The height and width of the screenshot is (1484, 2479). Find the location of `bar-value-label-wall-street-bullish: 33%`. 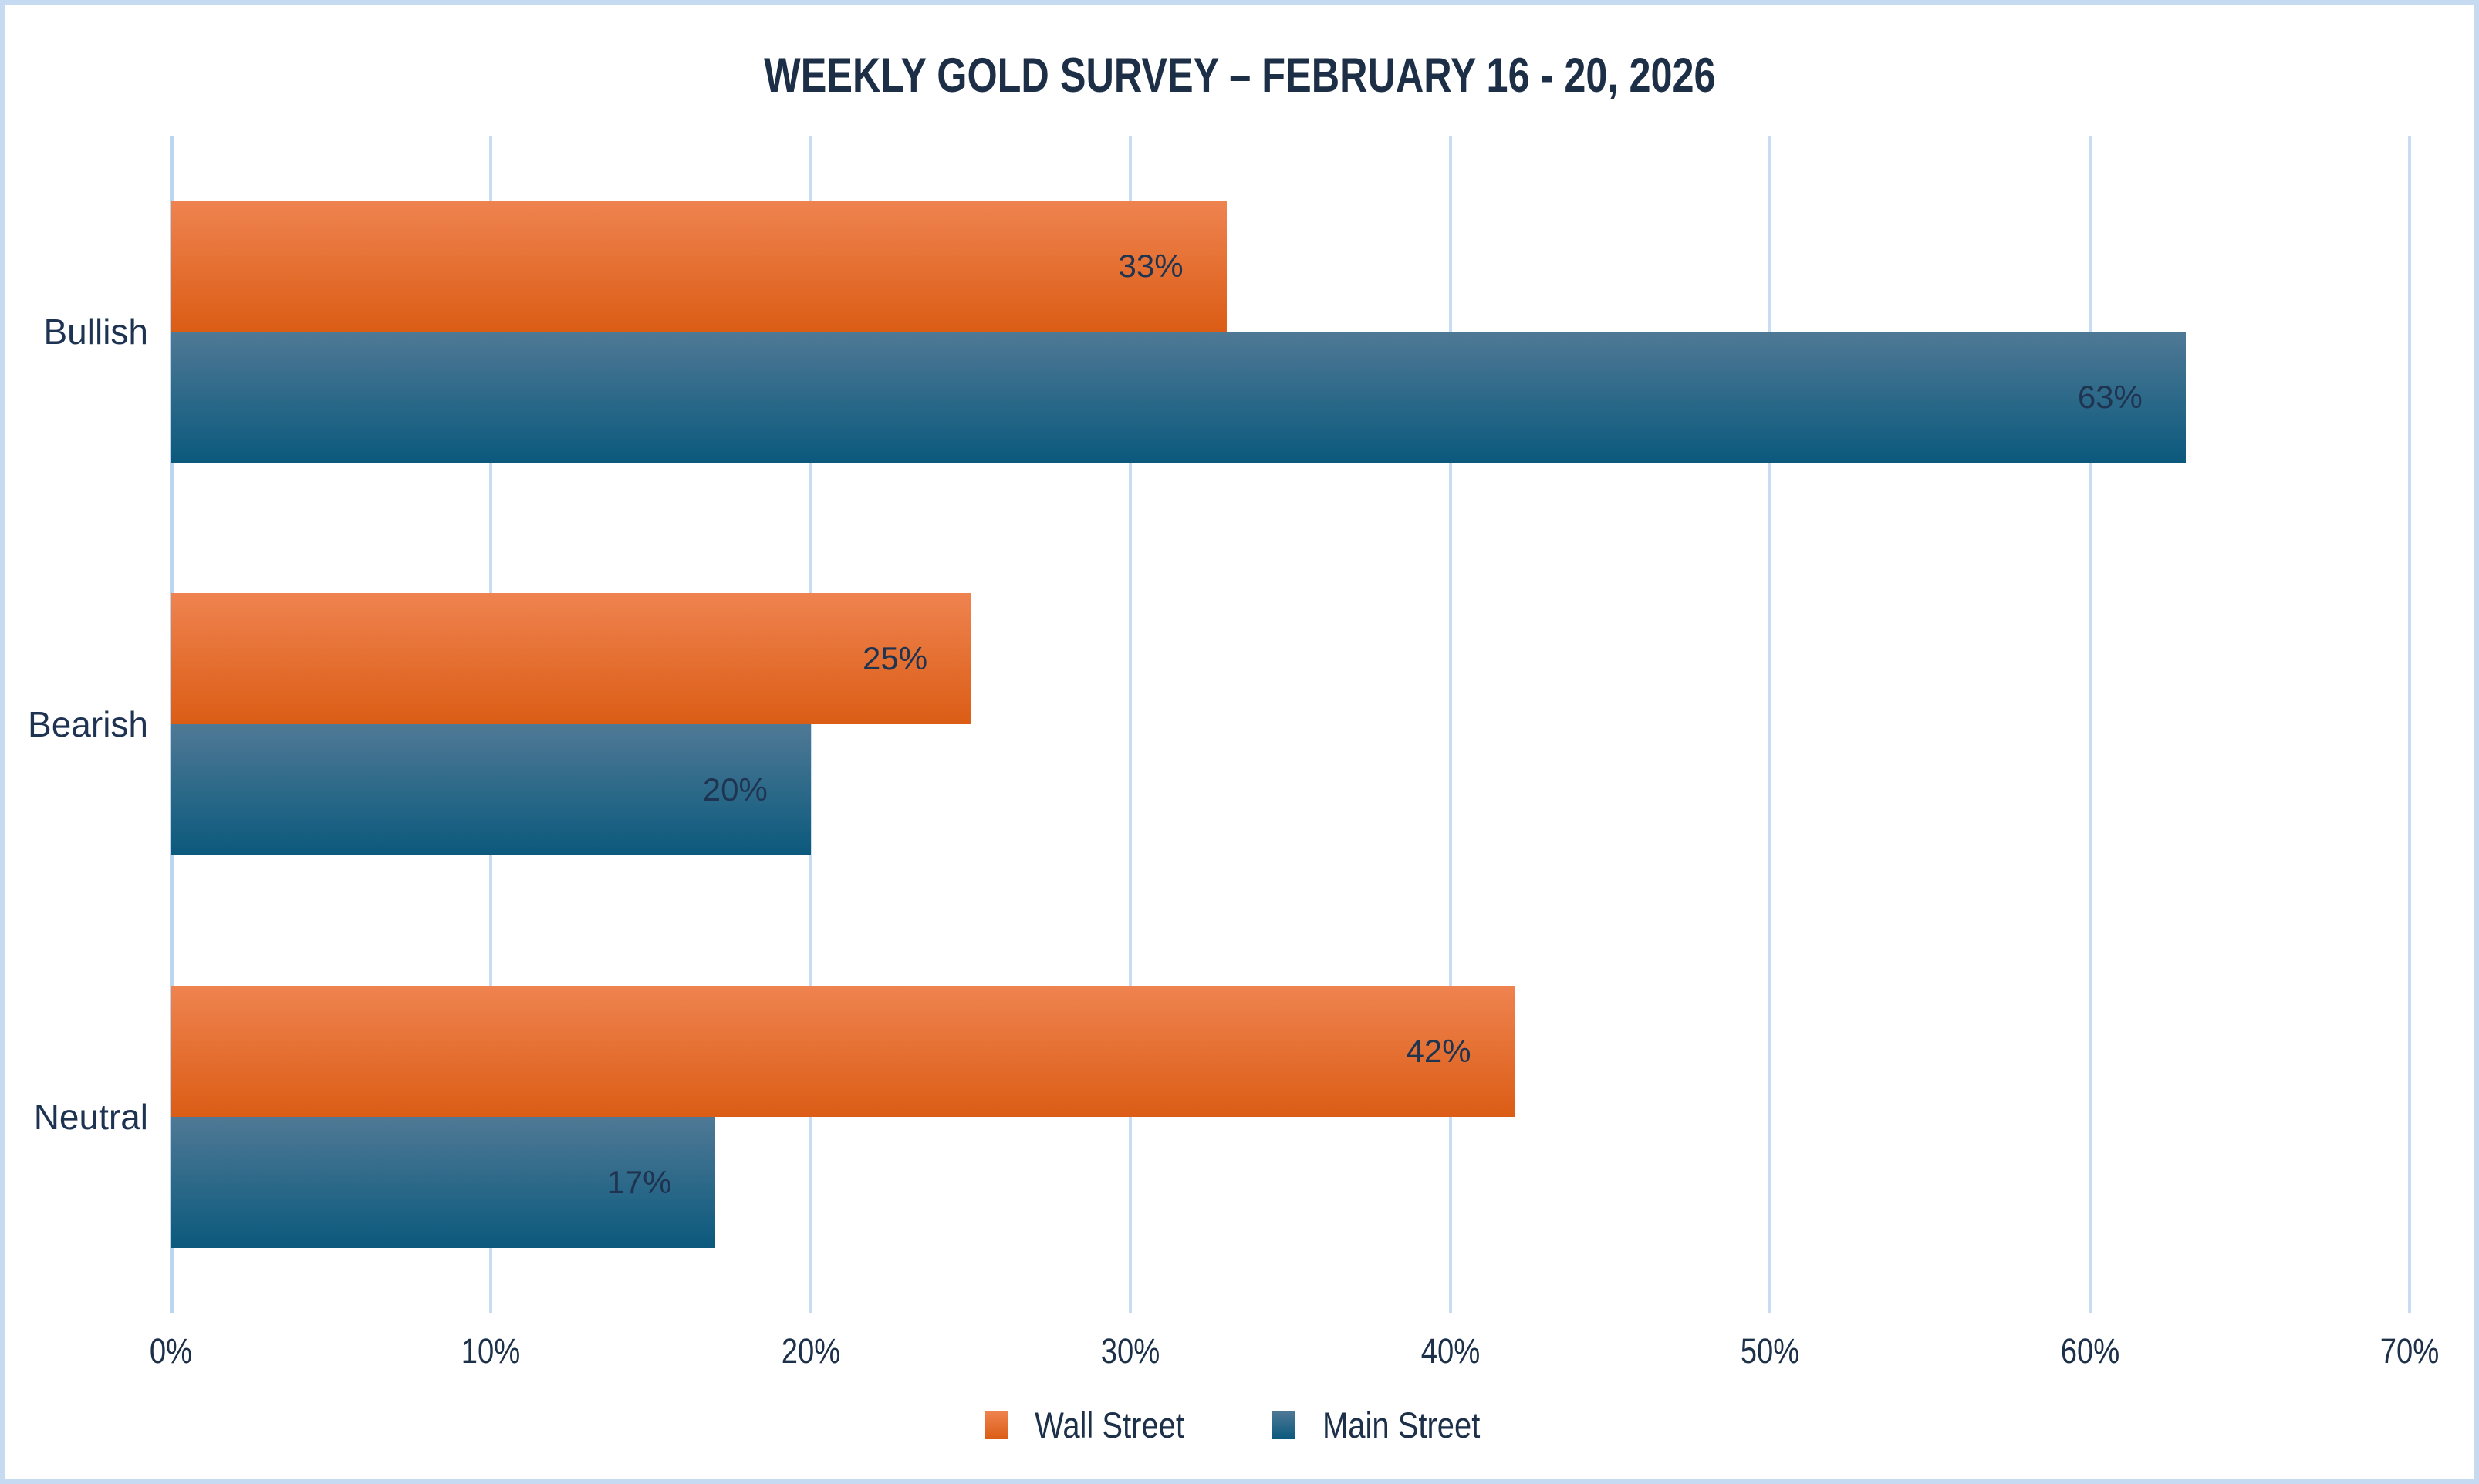

bar-value-label-wall-street-bullish: 33% is located at coordinates (1151, 266).